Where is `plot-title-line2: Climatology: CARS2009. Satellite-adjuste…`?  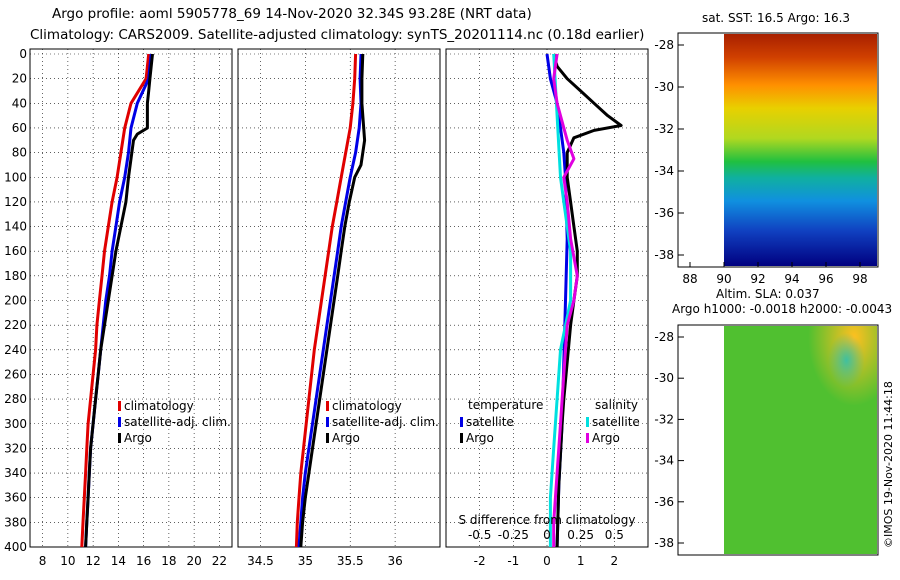
plot-title-line2: Climatology: CARS2009. Satellite-adjuste… is located at coordinates (337, 35).